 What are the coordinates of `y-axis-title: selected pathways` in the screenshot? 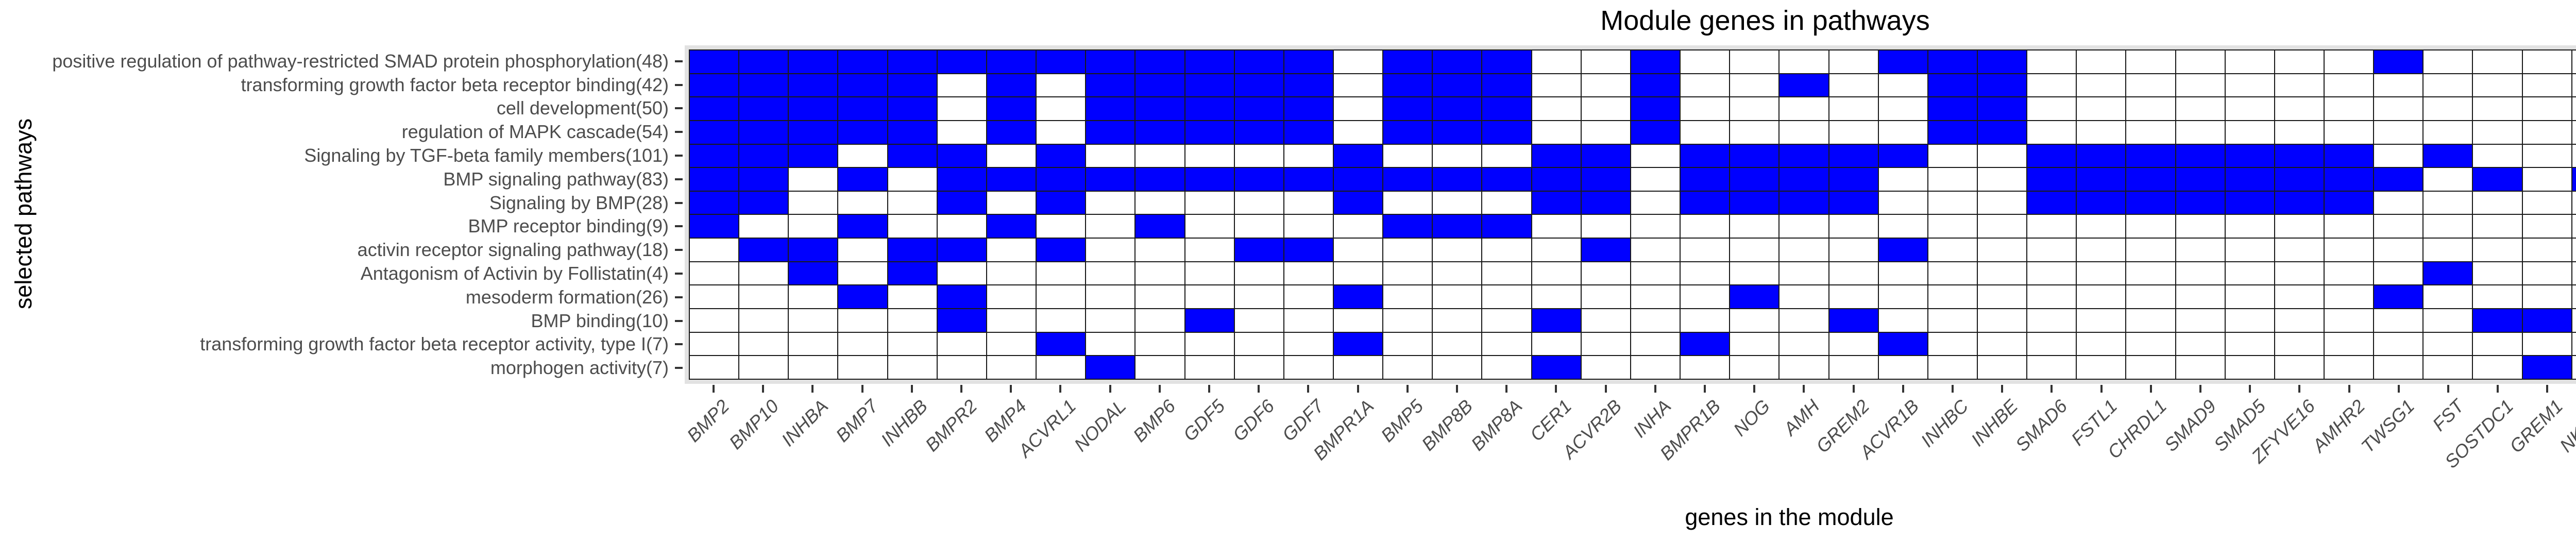 It's located at (23, 214).